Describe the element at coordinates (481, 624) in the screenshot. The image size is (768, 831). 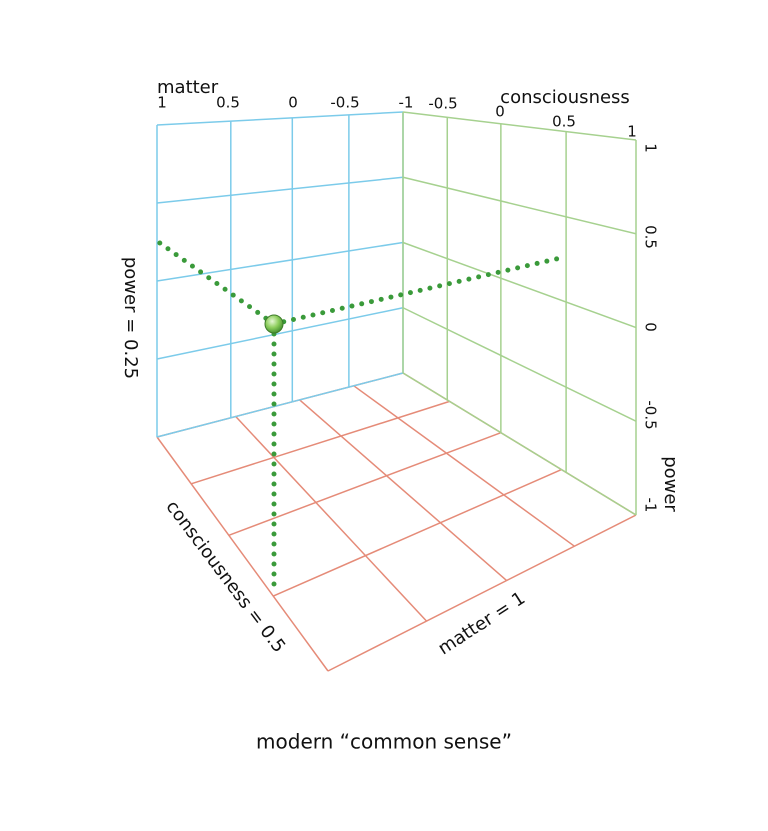
I see `plane-label: matter = 1` at that location.